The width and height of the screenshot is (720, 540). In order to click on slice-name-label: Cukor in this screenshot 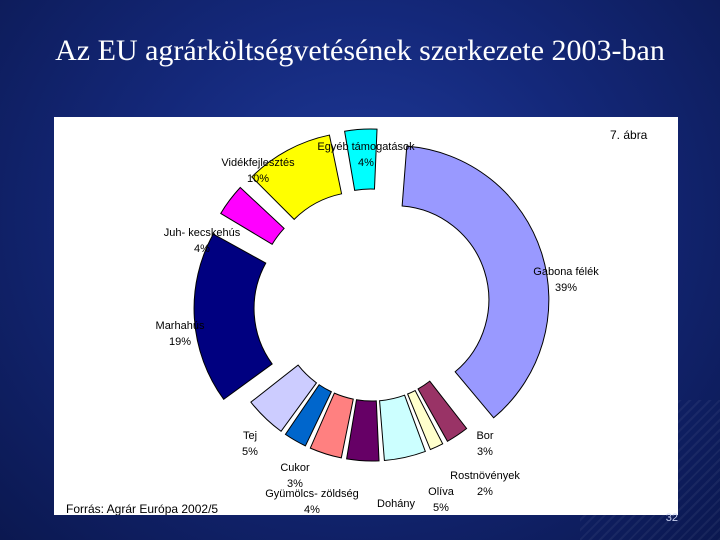, I will do `click(295, 468)`.